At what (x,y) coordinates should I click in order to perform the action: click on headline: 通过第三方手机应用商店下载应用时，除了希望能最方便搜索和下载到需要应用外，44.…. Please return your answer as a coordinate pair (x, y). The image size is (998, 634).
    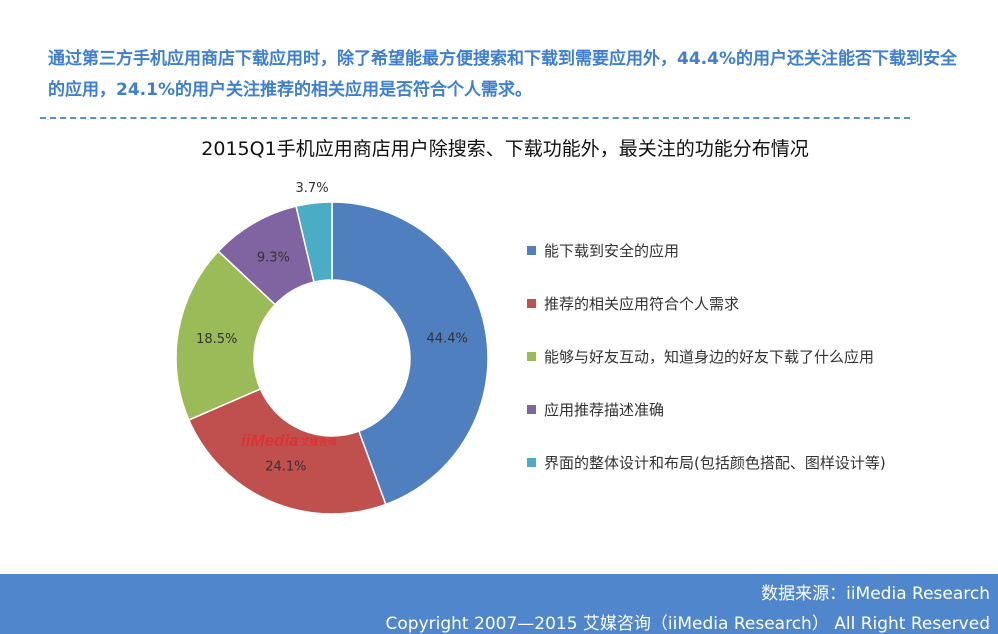
    Looking at the image, I should click on (502, 74).